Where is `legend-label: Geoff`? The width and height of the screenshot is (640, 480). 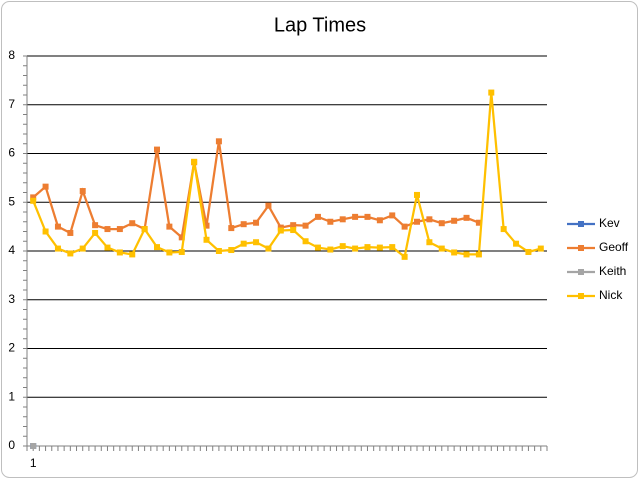 legend-label: Geoff is located at coordinates (614, 247).